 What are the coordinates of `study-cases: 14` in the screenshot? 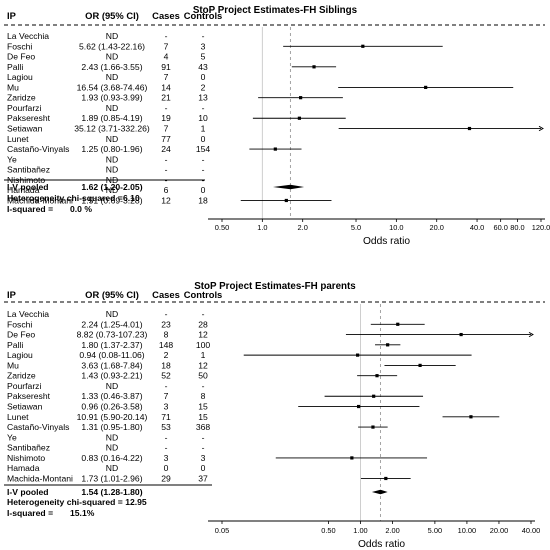 It's located at (166, 87).